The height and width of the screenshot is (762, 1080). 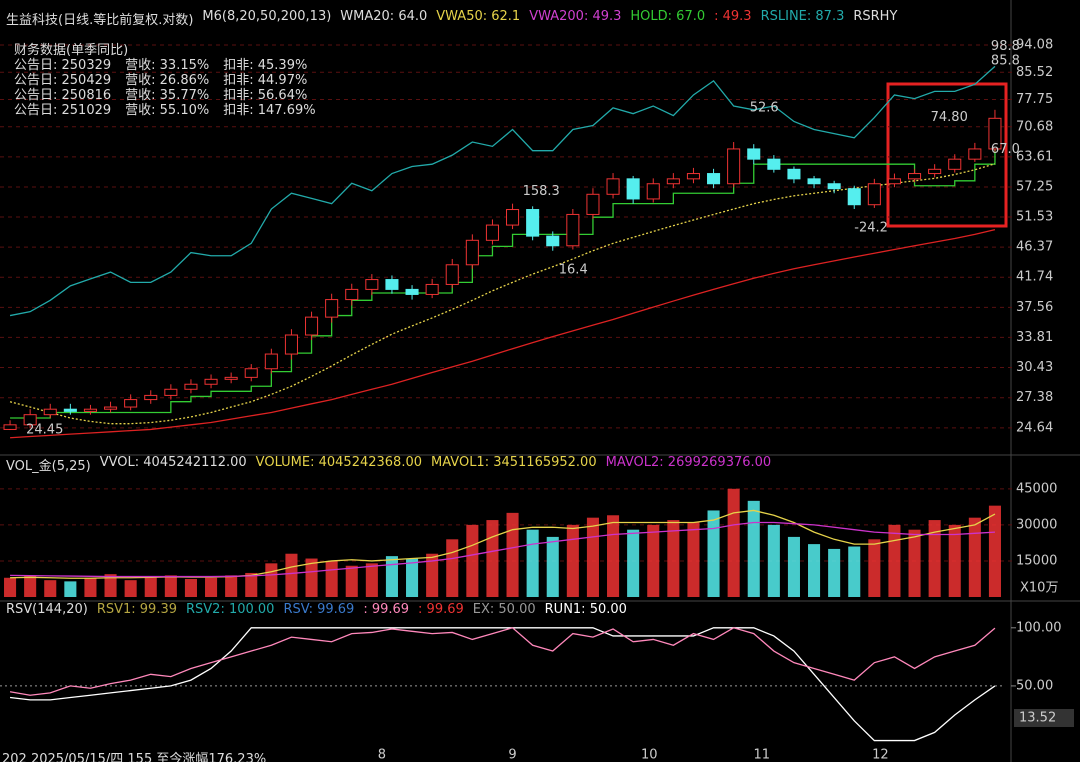 What do you see at coordinates (1034, 247) in the screenshot?
I see `y-tick-label: 46.37` at bounding box center [1034, 247].